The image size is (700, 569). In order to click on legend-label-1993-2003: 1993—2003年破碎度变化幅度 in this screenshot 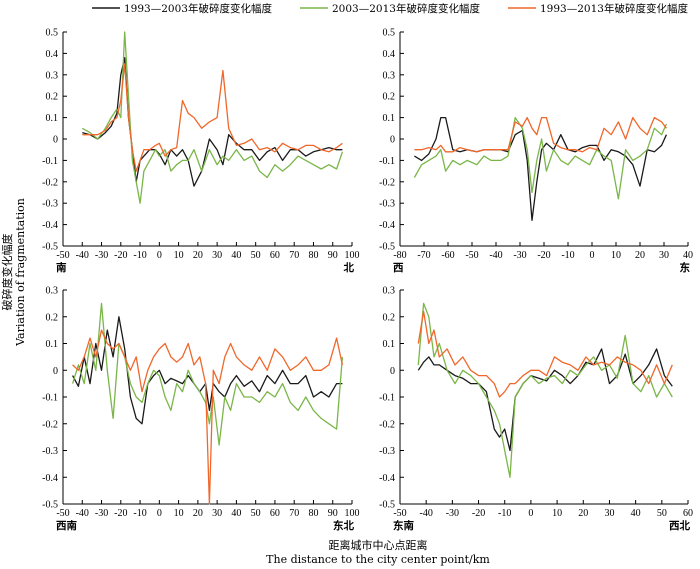, I will do `click(198, 8)`.